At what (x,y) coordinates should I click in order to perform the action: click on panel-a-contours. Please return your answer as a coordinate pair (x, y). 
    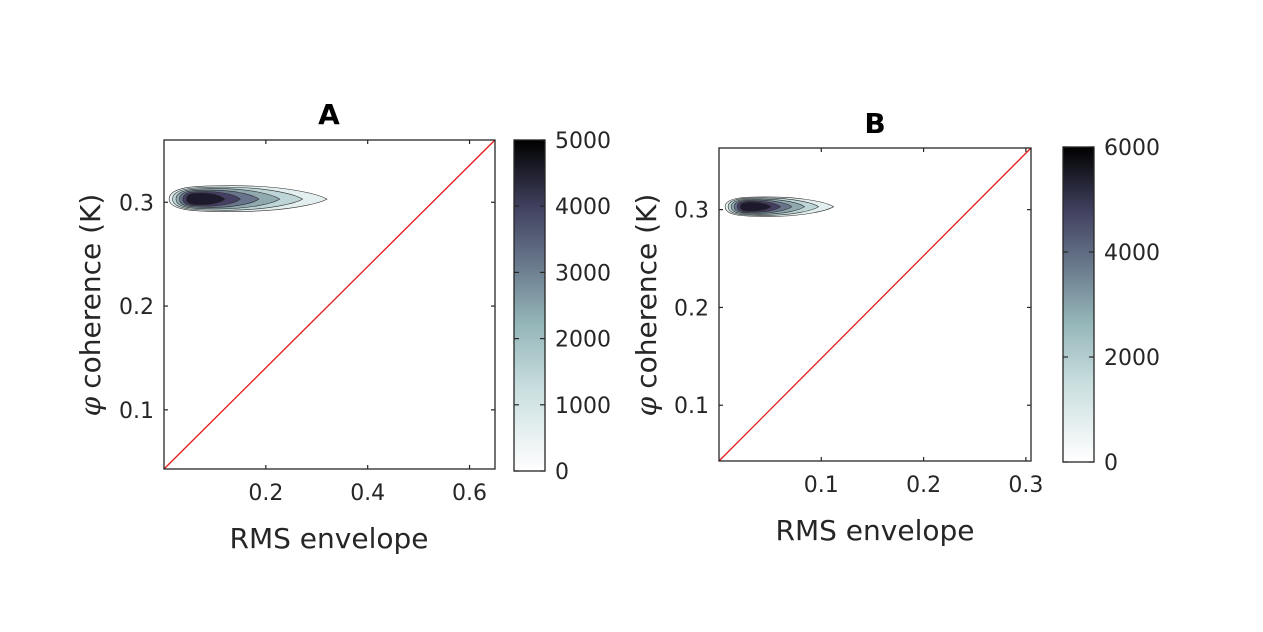
    Looking at the image, I should click on (248, 198).